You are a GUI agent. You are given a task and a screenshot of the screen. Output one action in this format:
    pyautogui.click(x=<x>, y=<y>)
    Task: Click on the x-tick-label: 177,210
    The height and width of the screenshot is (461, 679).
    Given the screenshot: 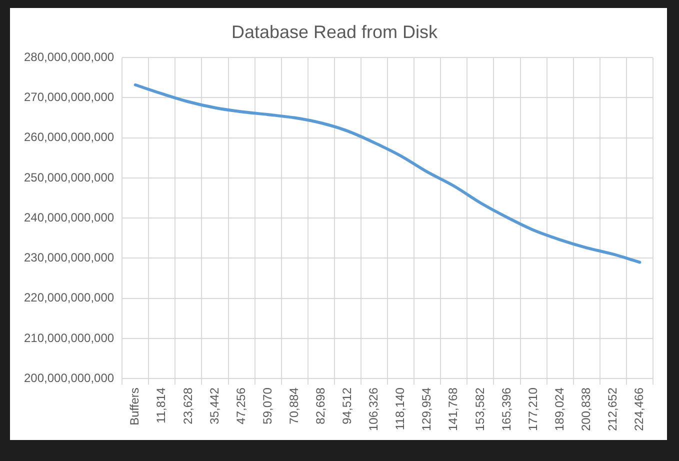 What is the action you would take?
    pyautogui.click(x=533, y=409)
    